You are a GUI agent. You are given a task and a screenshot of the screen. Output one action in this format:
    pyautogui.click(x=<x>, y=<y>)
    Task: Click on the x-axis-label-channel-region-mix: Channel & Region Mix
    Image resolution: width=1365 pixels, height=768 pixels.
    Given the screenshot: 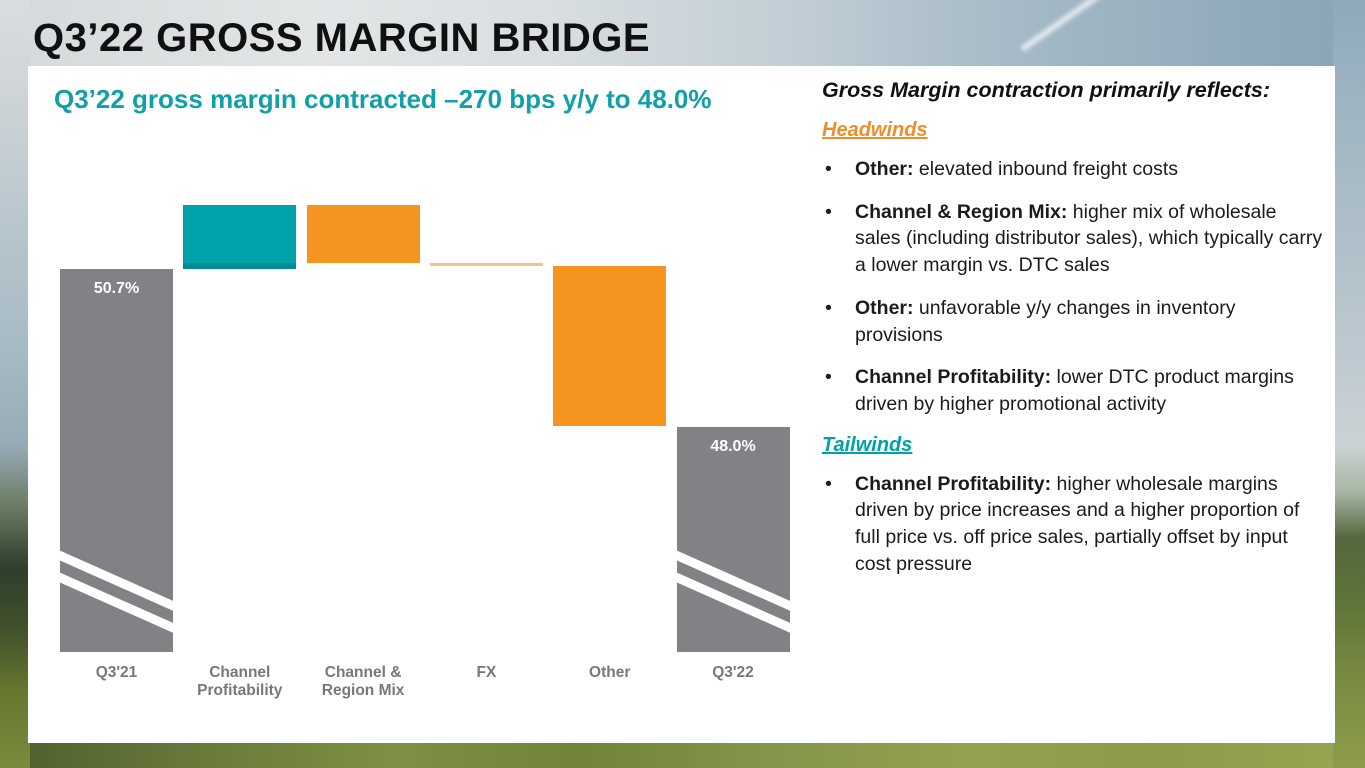 What is the action you would take?
    pyautogui.click(x=363, y=682)
    